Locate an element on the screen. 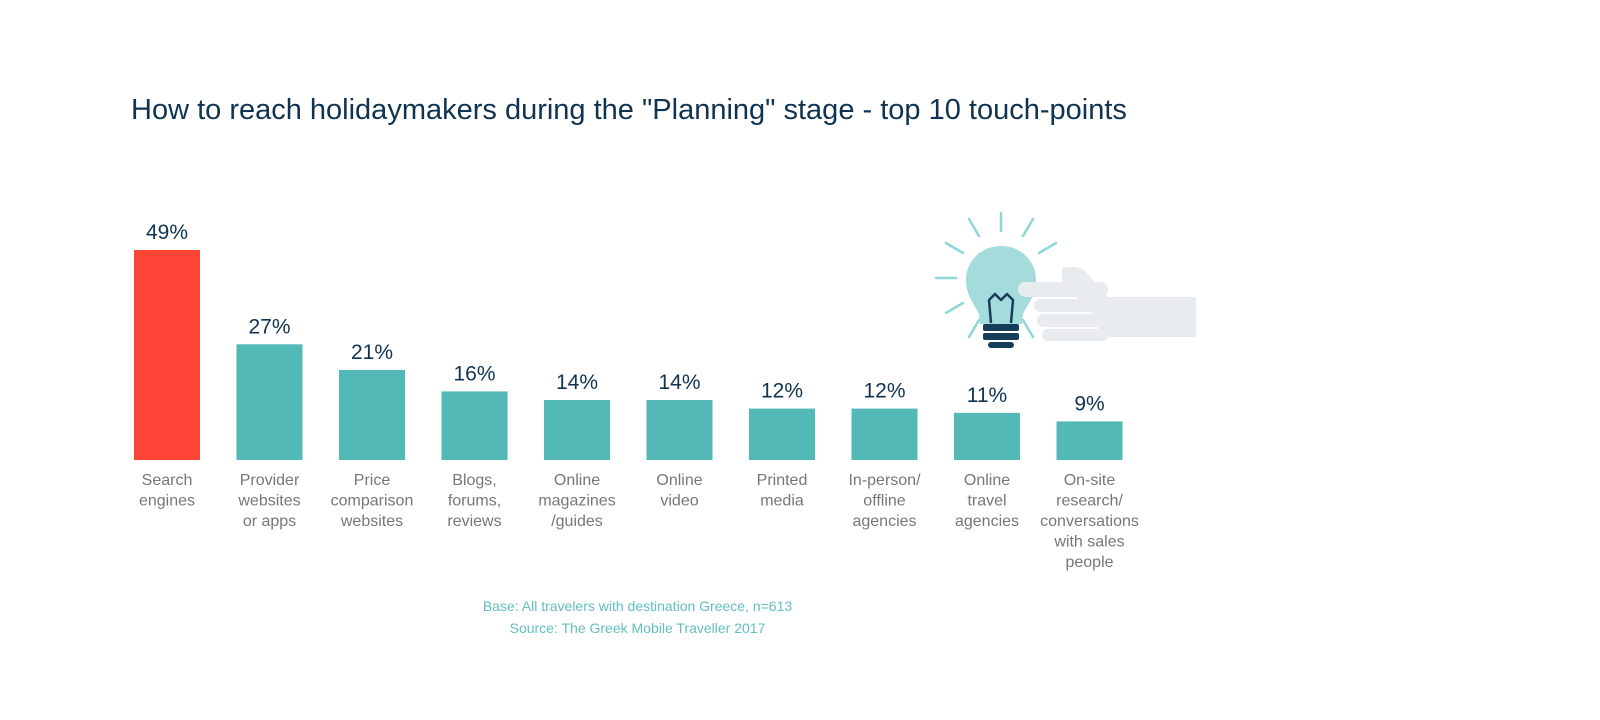  category-label: Search is located at coordinates (167, 480).